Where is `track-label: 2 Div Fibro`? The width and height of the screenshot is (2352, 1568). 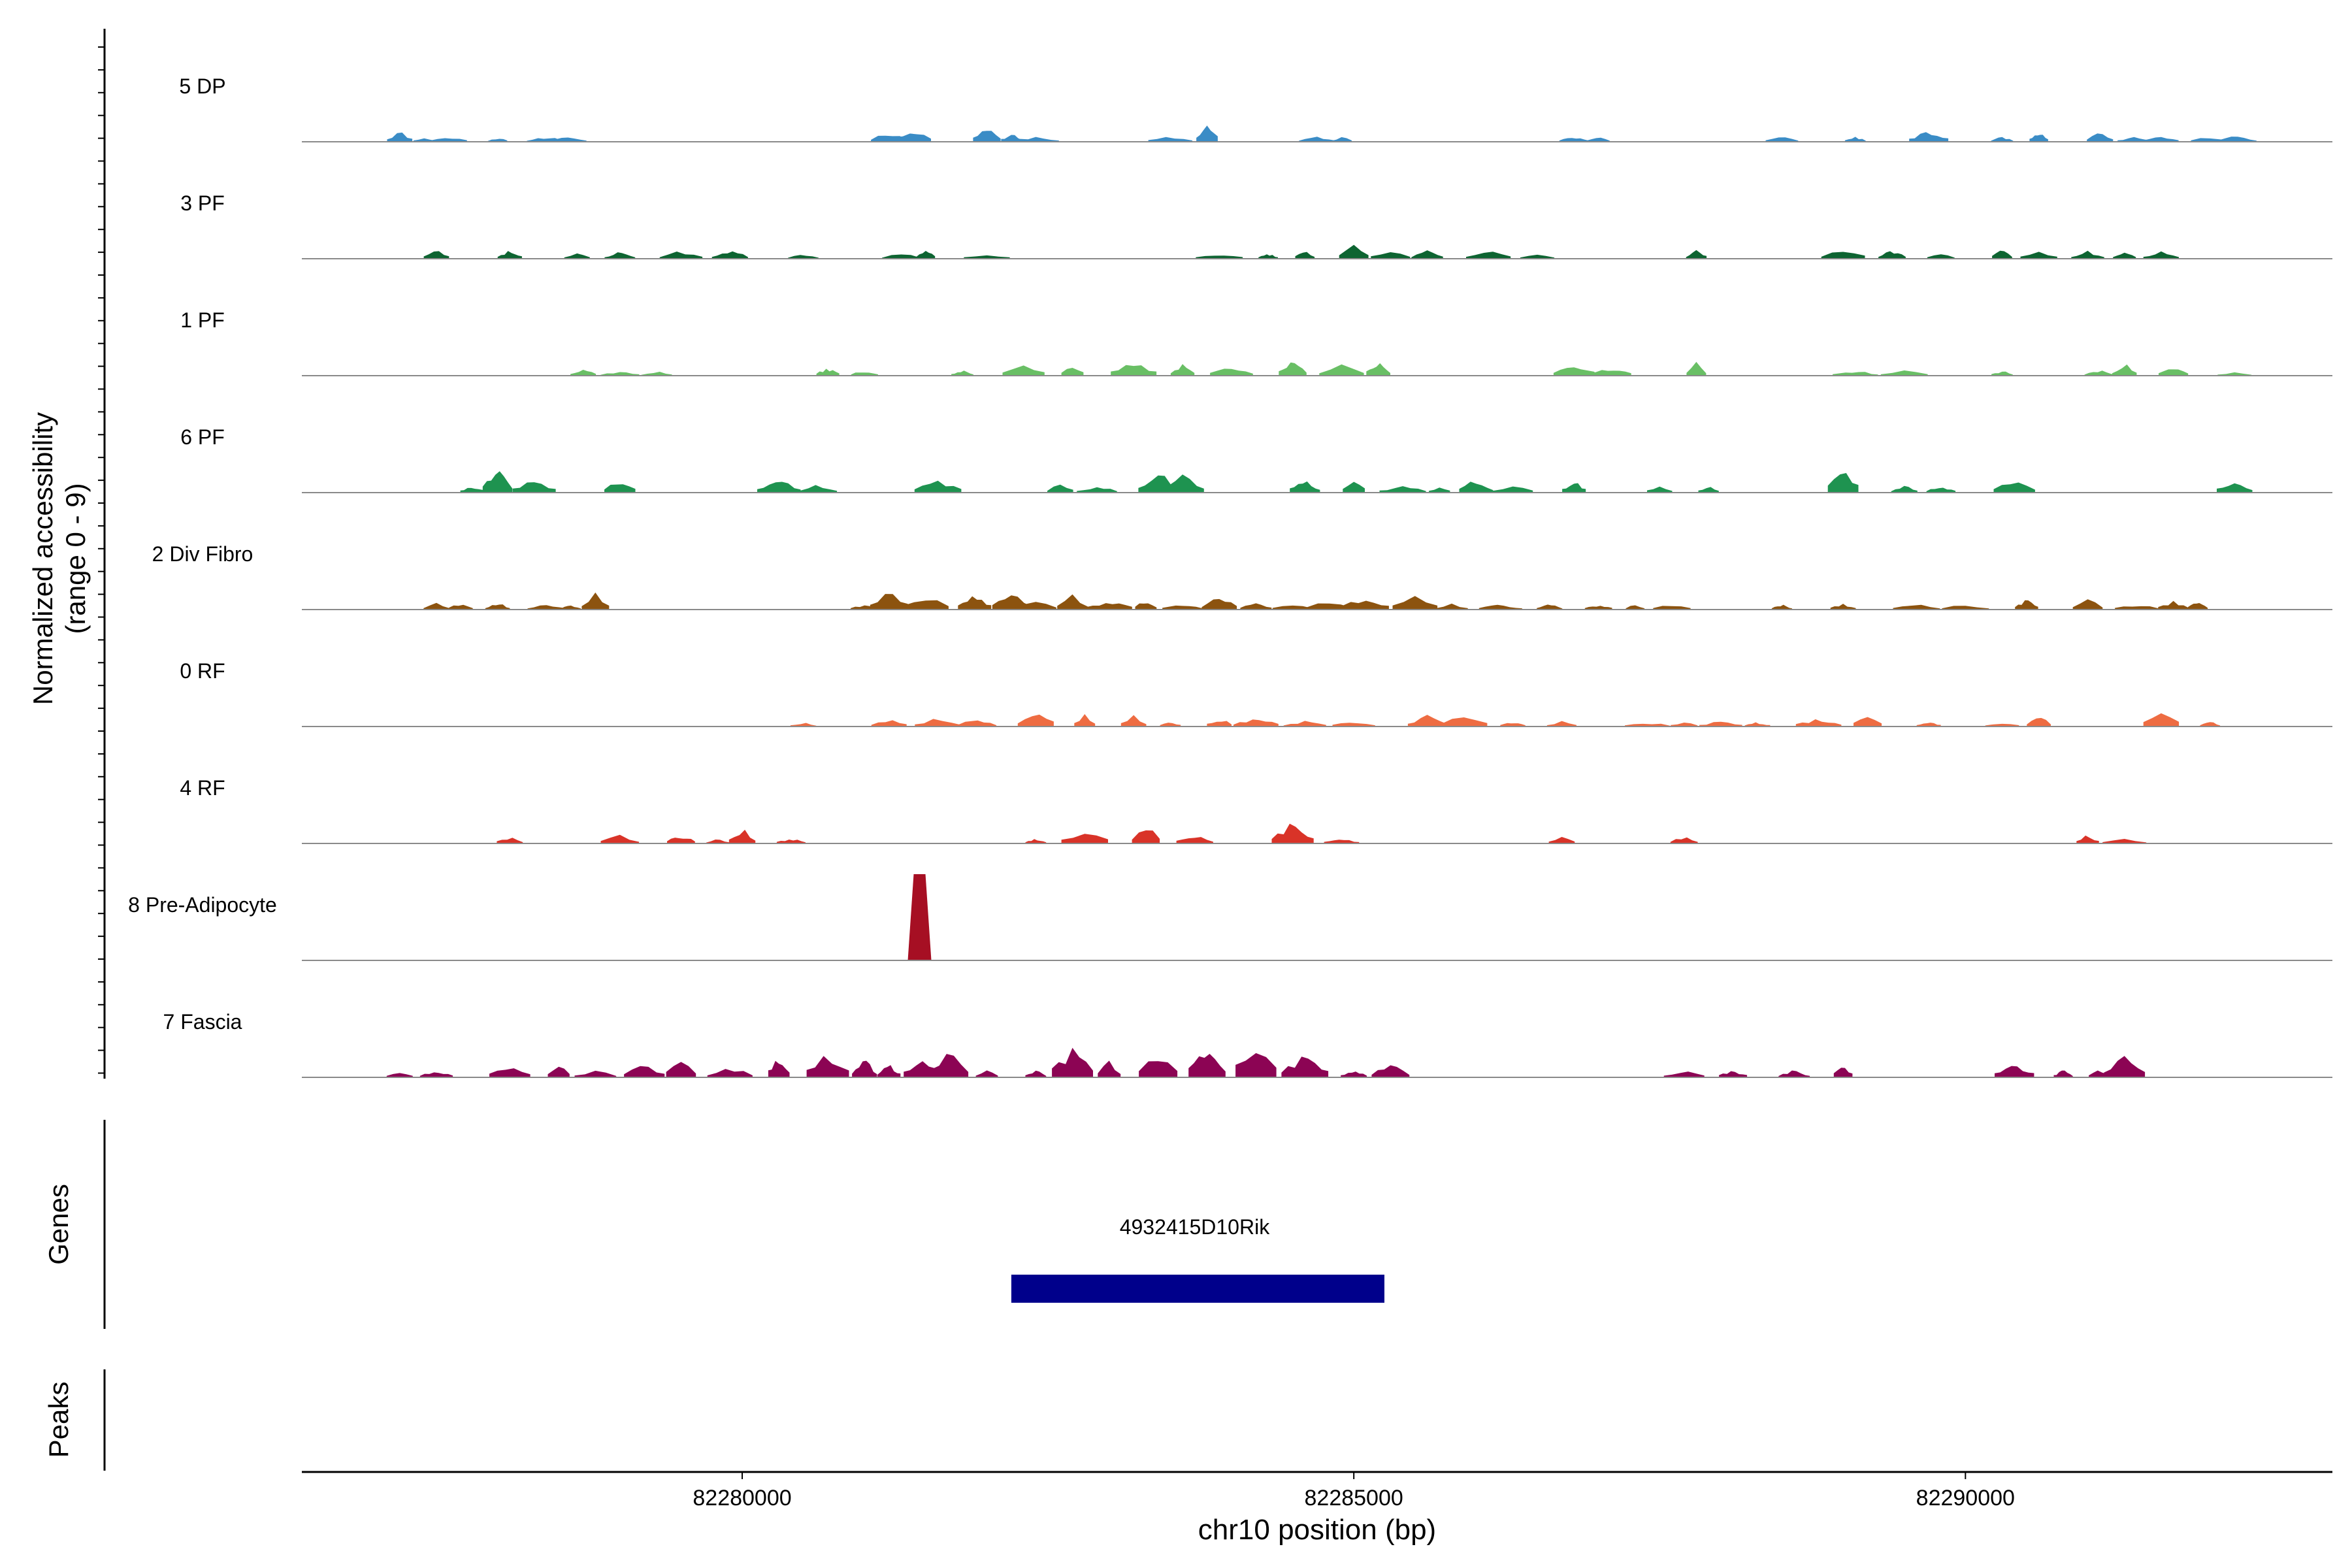 track-label: 2 Div Fibro is located at coordinates (202, 554).